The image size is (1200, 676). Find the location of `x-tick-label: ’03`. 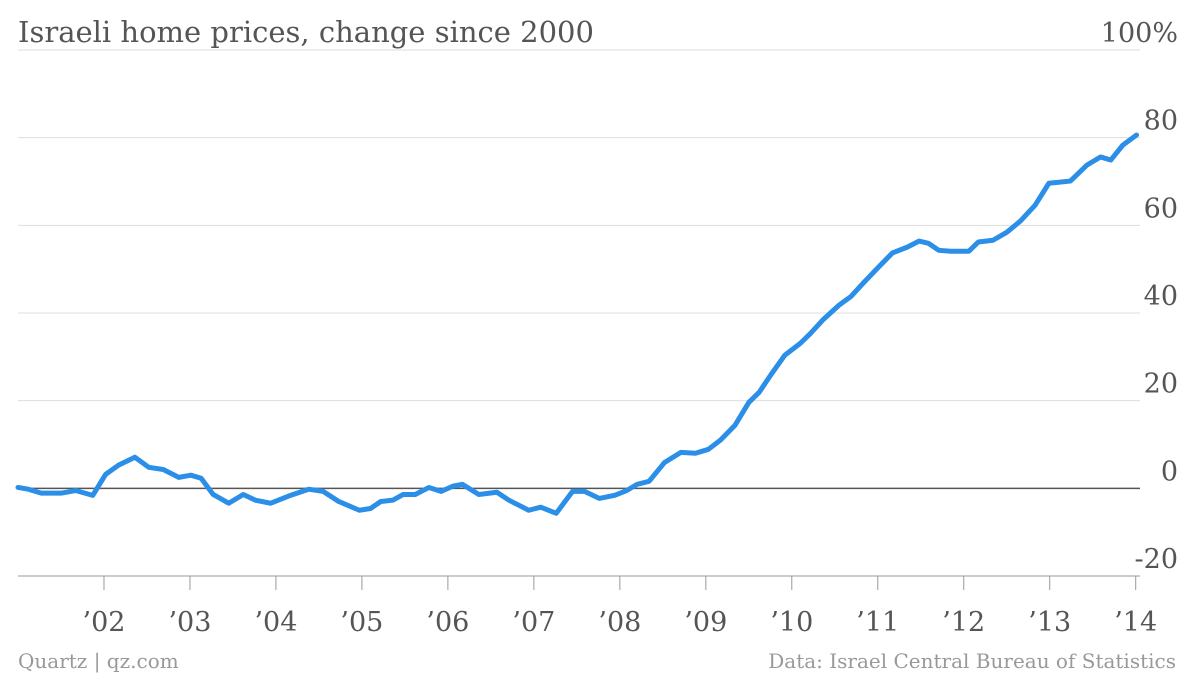

x-tick-label: ’03 is located at coordinates (189, 622).